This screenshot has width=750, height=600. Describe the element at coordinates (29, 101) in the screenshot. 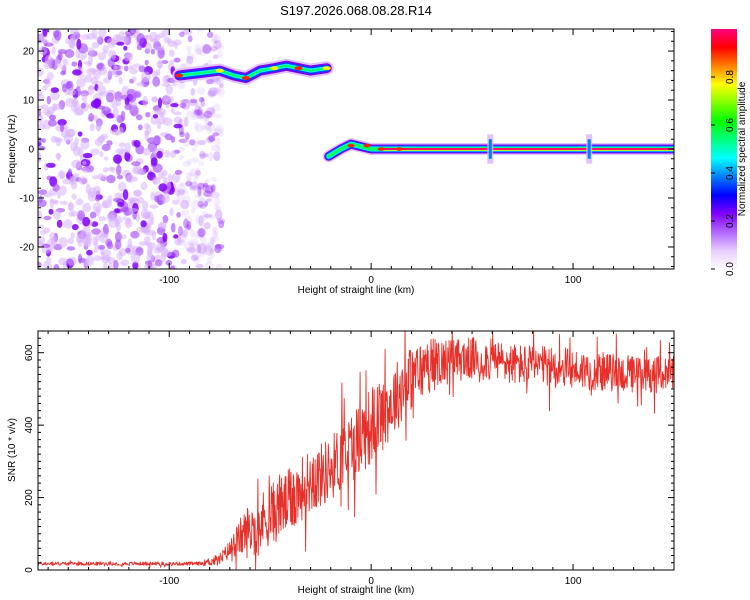

I see `y-tick-label: 10` at that location.